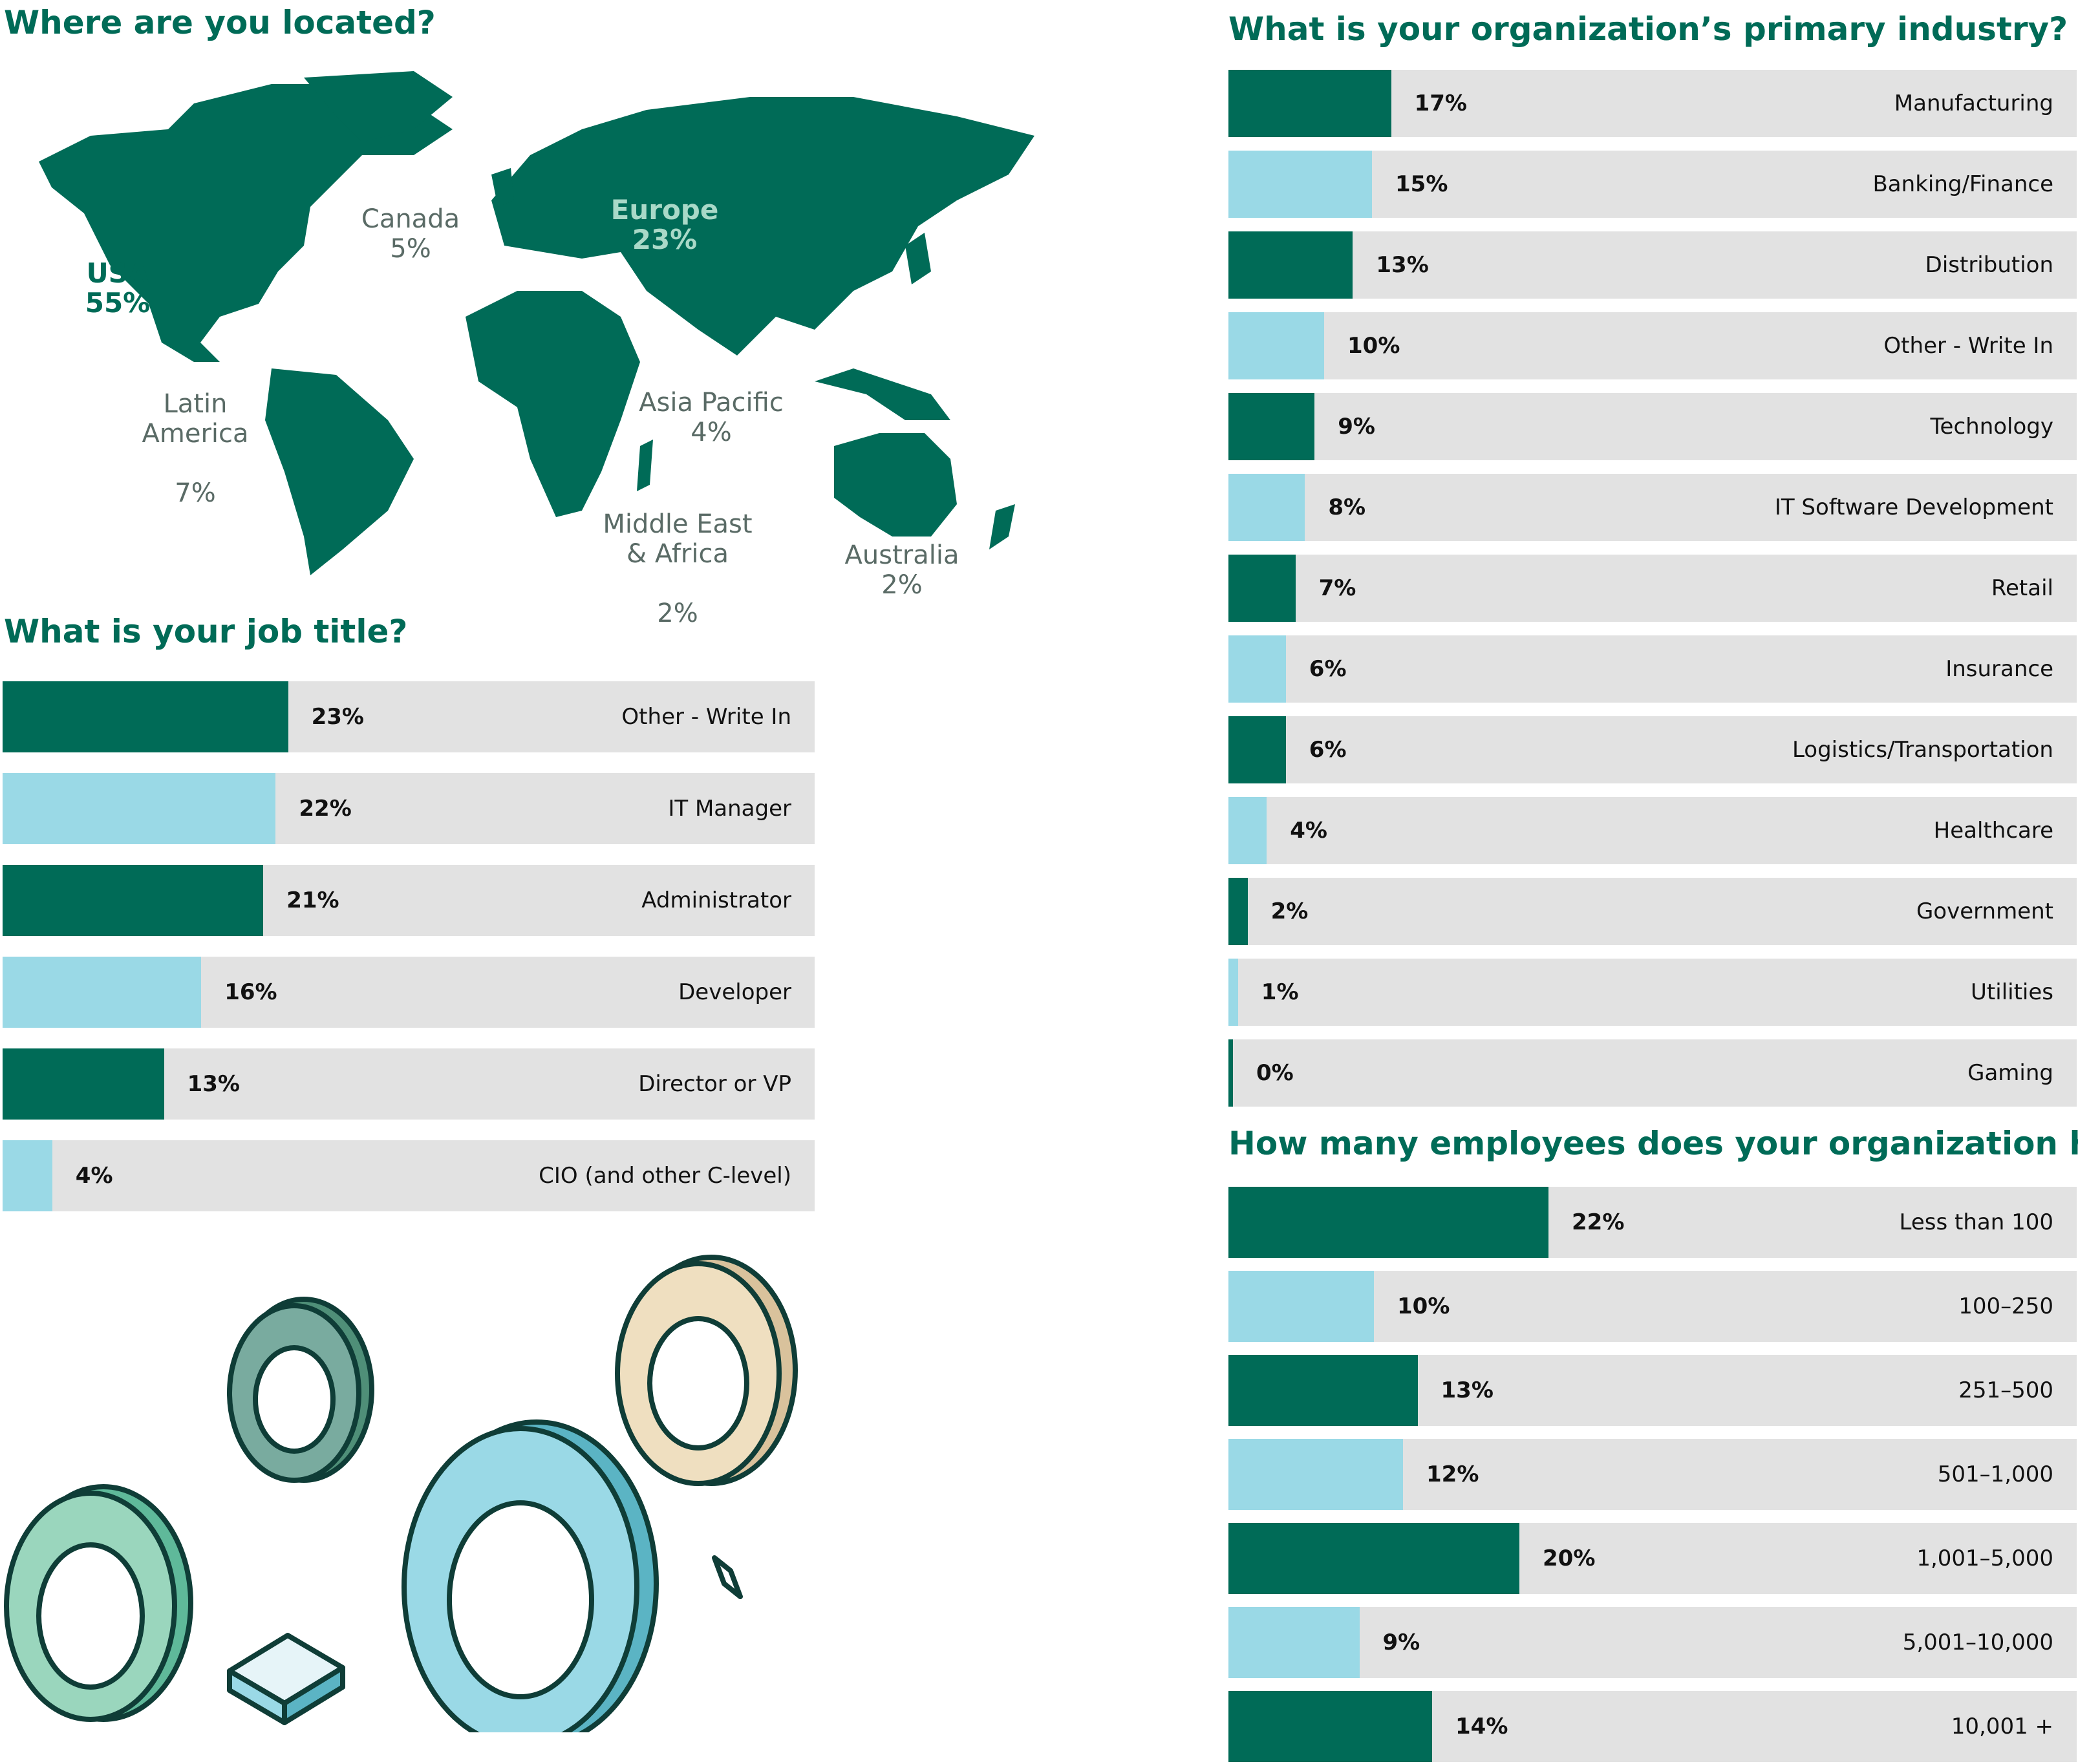 The width and height of the screenshot is (2078, 1764). Describe the element at coordinates (206, 631) in the screenshot. I see `job-title-heading: What is your job title?` at that location.